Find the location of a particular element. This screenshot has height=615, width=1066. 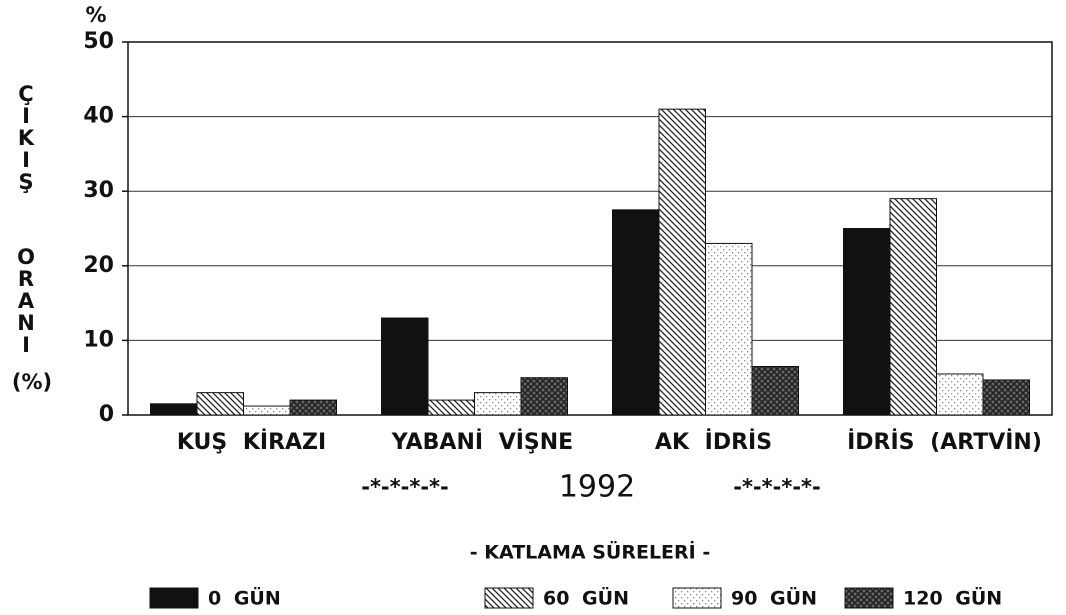

y-tick-label: 0 is located at coordinates (106, 414).